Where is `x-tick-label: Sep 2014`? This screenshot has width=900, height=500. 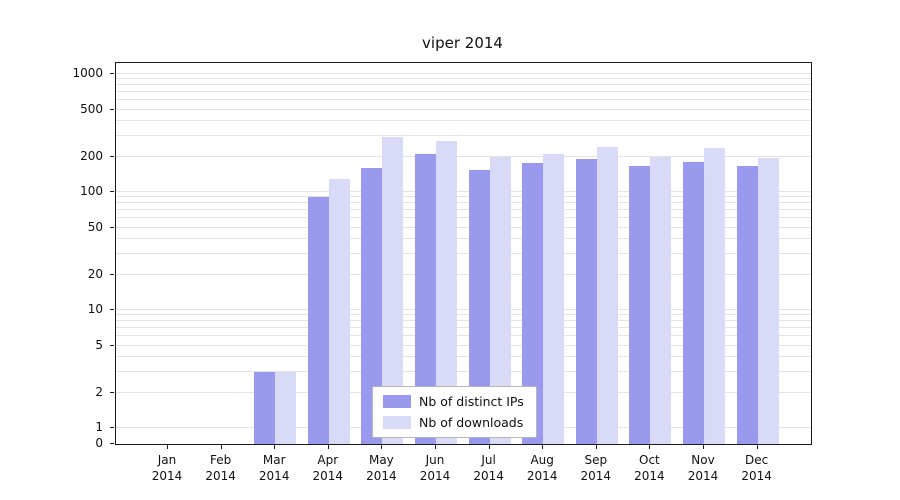 x-tick-label: Sep 2014 is located at coordinates (596, 468).